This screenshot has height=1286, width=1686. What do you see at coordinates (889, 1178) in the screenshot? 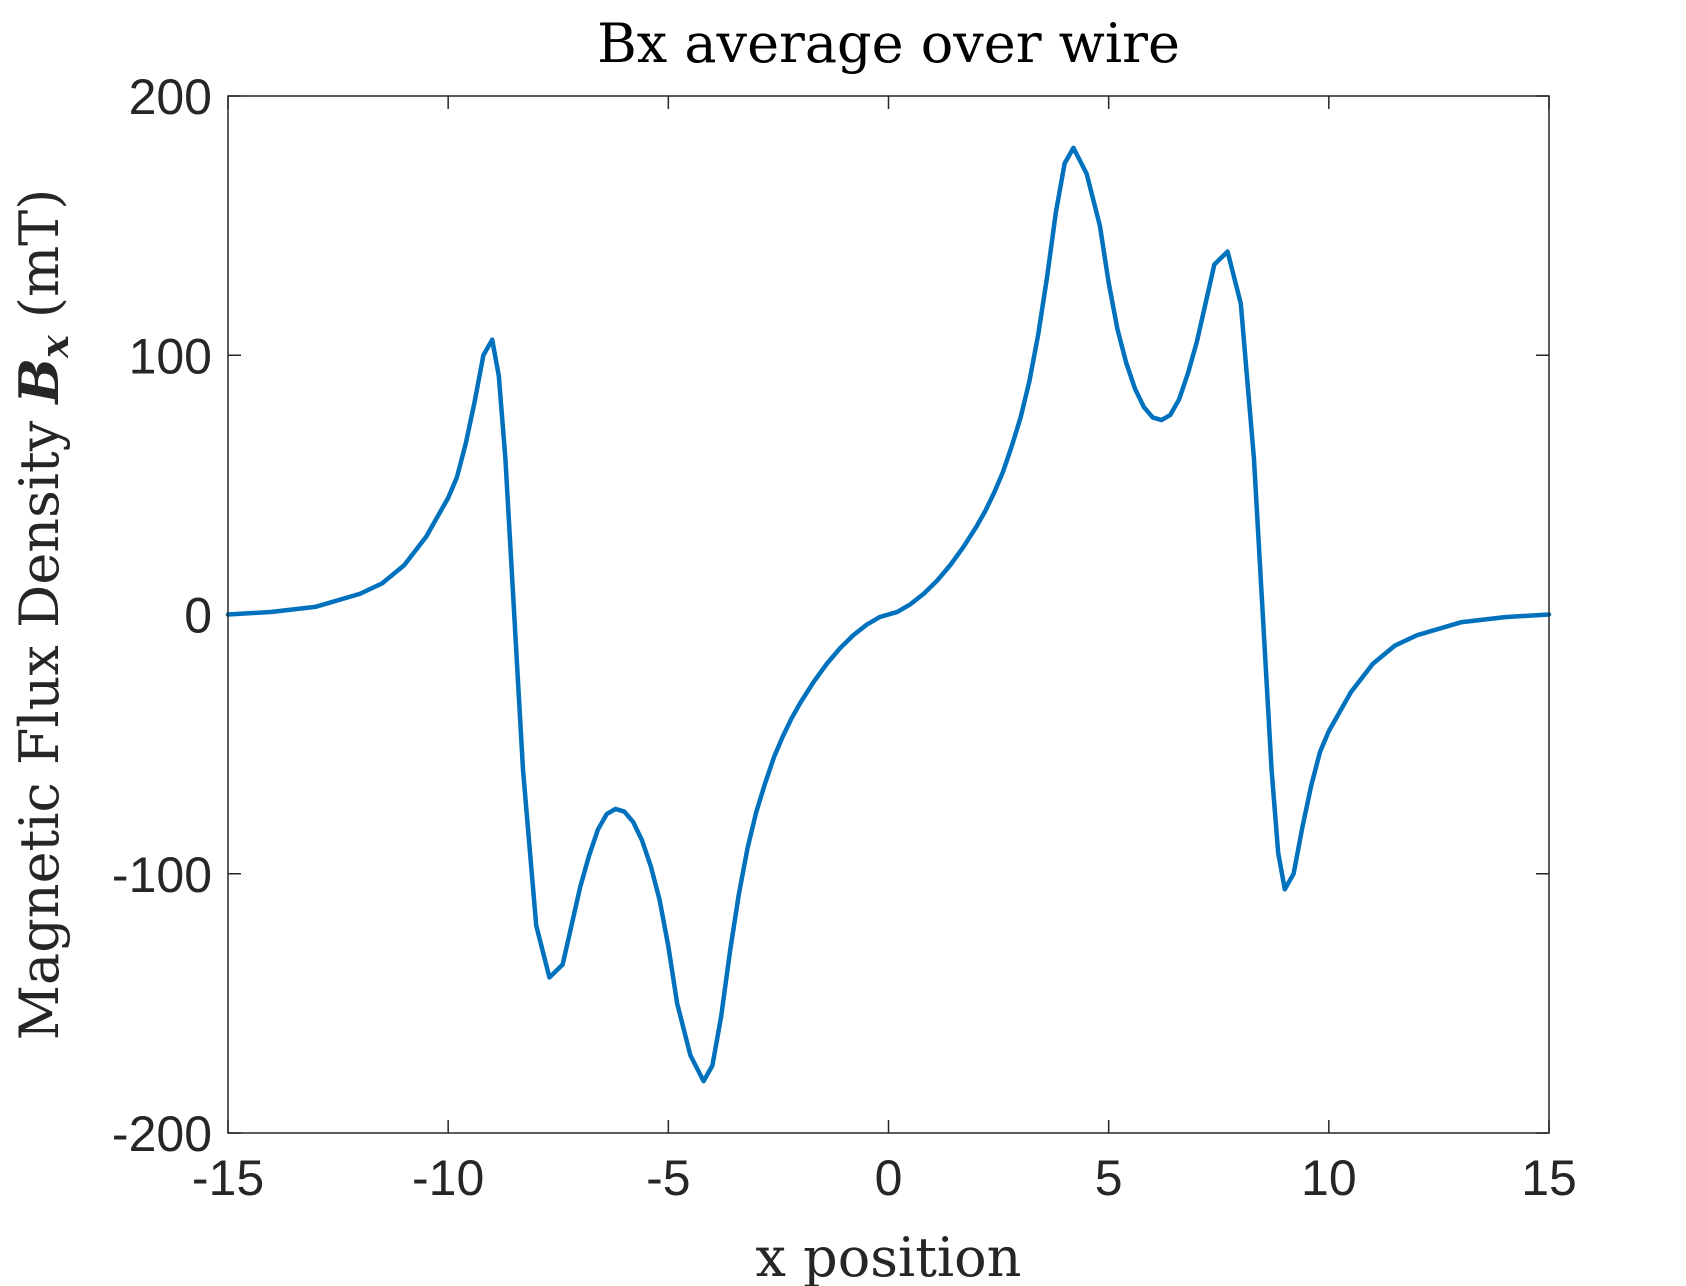
I see `x-tick-label: 0` at bounding box center [889, 1178].